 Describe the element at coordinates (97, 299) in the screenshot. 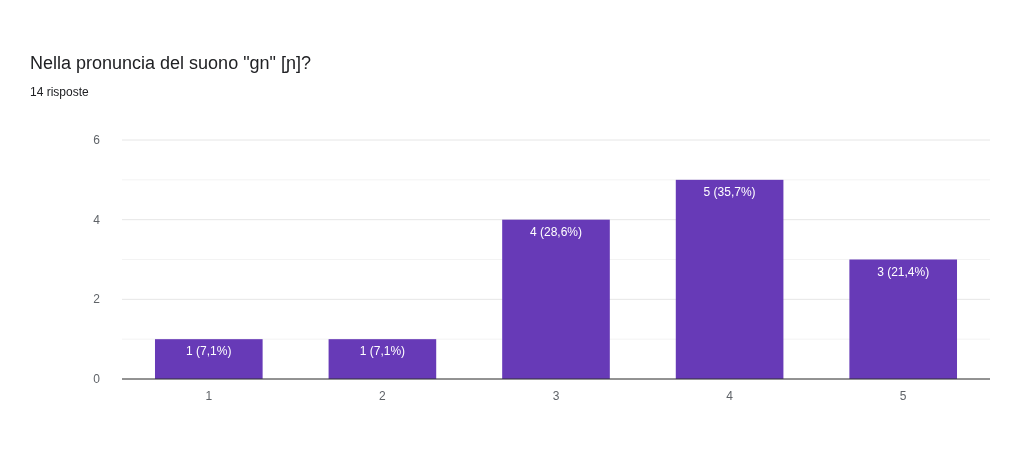

I see `y-tick-label: 2` at that location.